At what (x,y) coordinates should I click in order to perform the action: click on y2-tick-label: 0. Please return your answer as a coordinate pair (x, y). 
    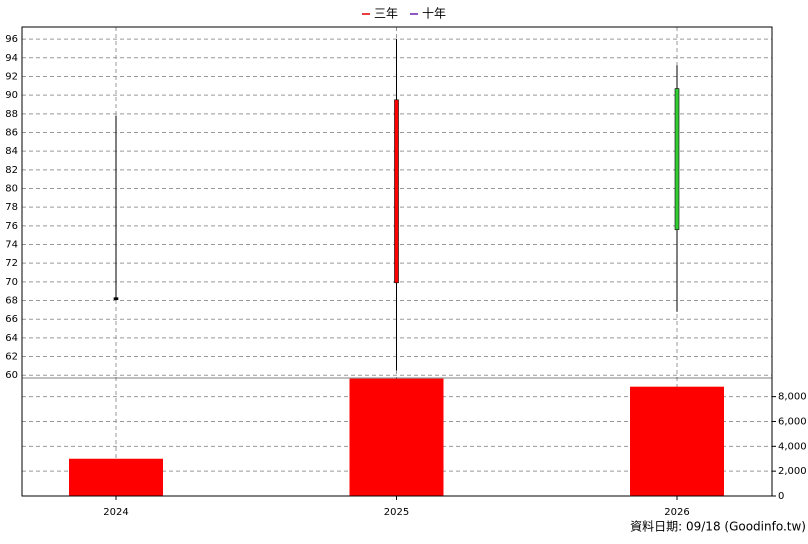
    Looking at the image, I should click on (781, 496).